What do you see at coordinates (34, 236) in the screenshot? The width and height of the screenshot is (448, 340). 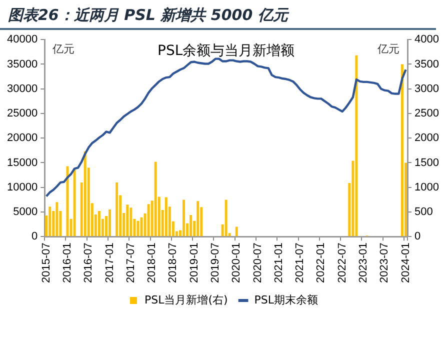 I see `y-tick-label: 0` at bounding box center [34, 236].